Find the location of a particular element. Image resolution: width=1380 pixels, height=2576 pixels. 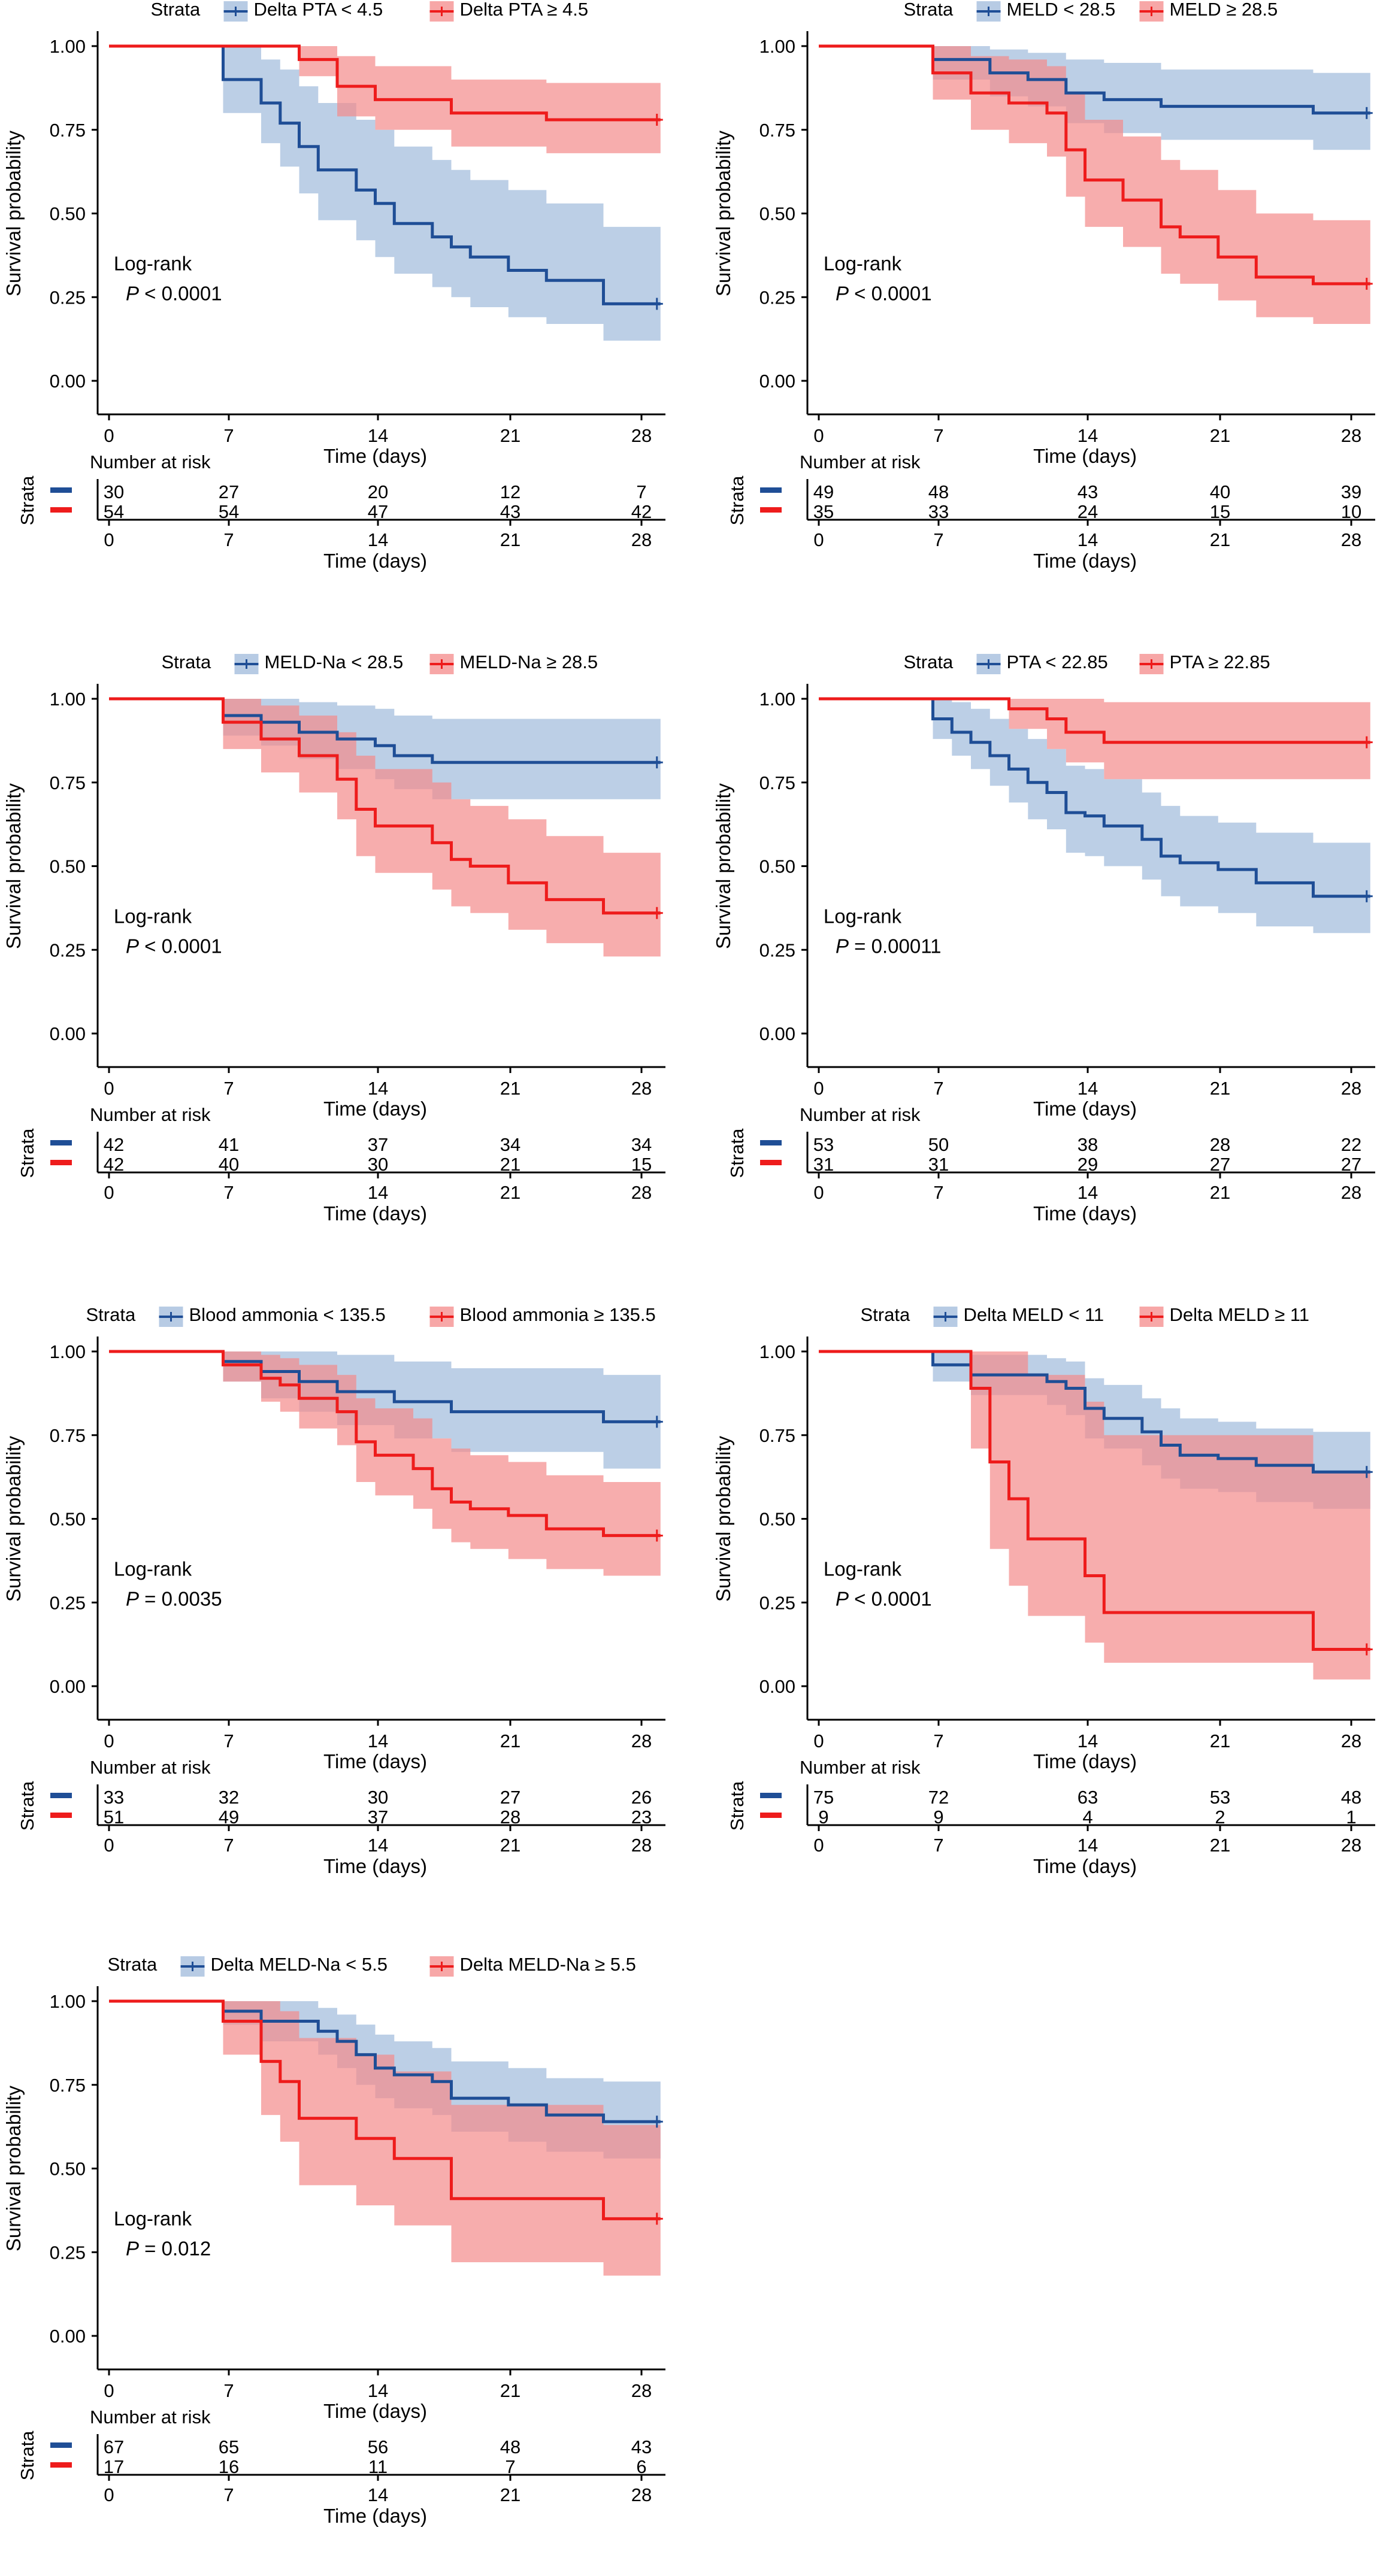

risk-count-low: 75 is located at coordinates (823, 1797).